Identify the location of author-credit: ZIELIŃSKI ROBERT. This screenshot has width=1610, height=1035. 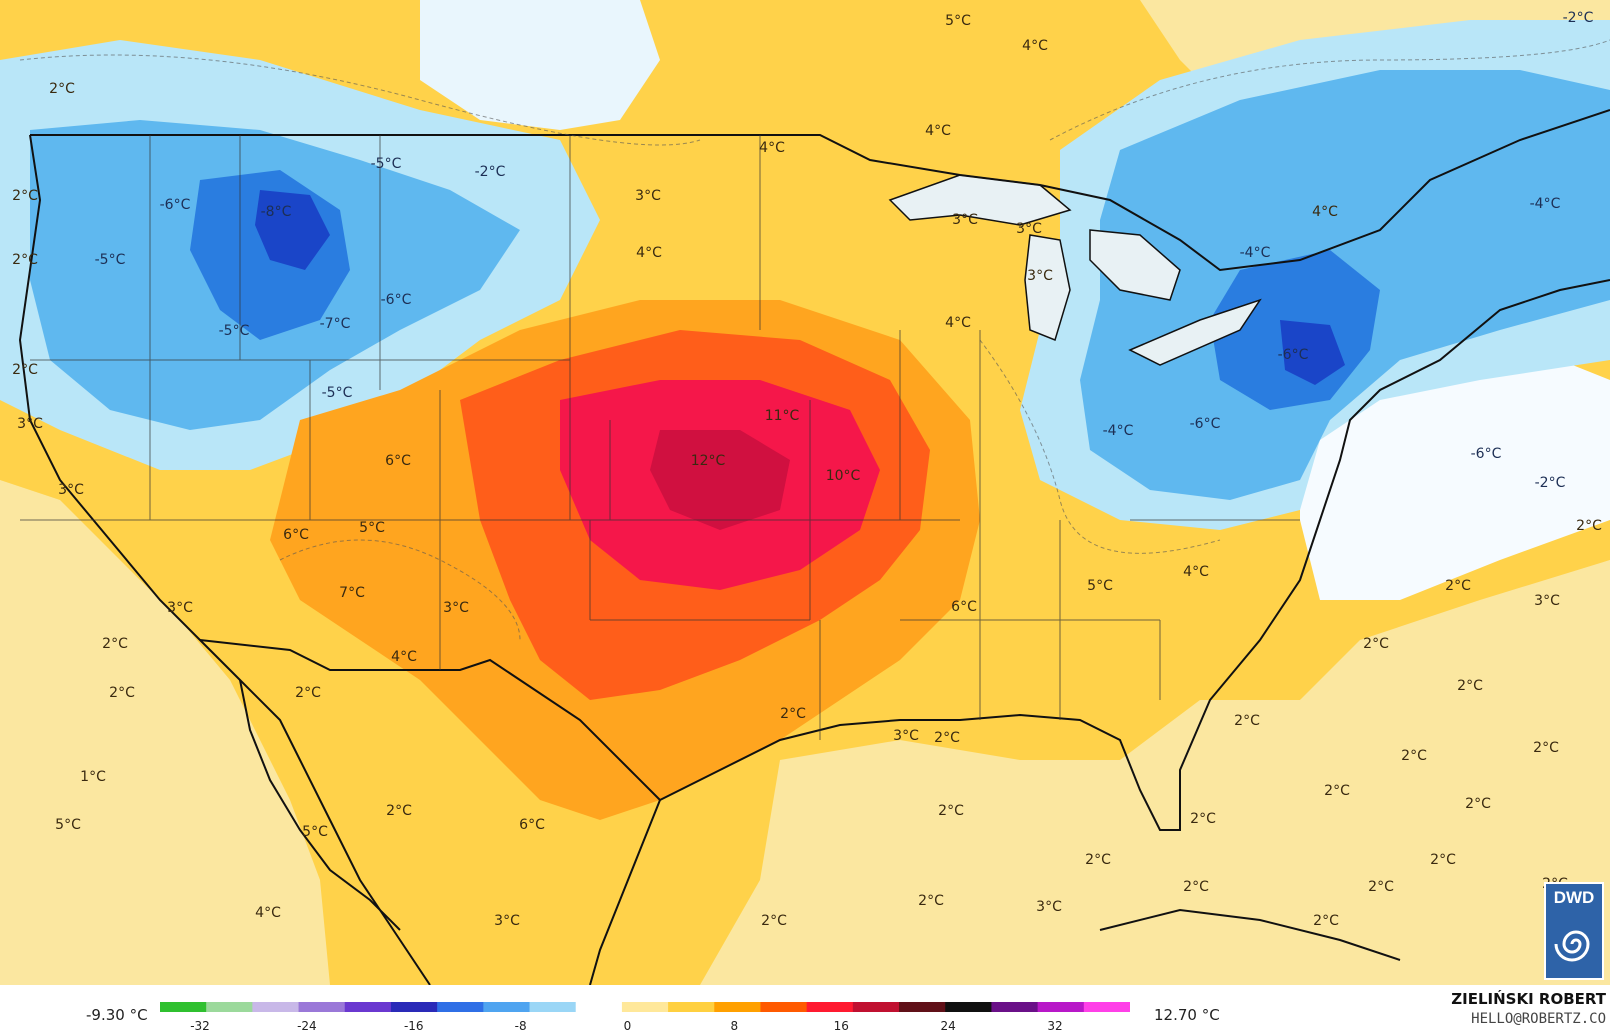
(1528, 999).